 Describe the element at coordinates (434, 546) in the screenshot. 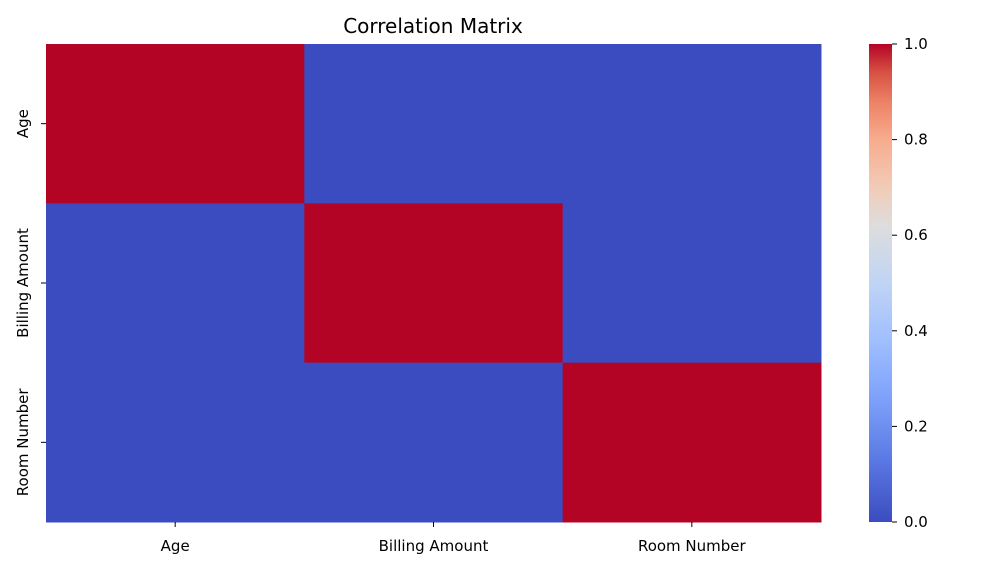

I see `x-tick-label: Billing Amount` at that location.